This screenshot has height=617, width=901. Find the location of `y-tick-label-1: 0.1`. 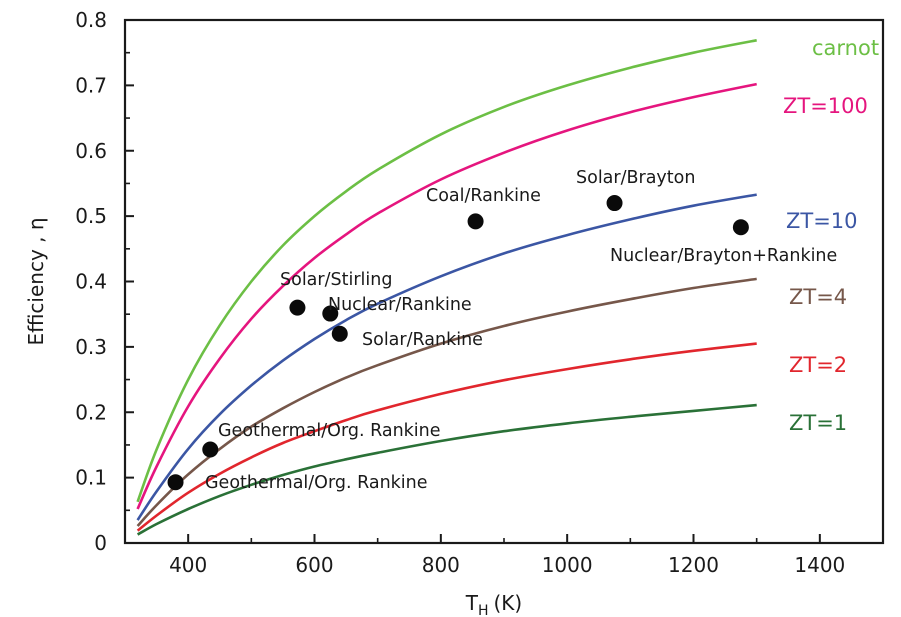

y-tick-label-1: 0.1 is located at coordinates (91, 478).